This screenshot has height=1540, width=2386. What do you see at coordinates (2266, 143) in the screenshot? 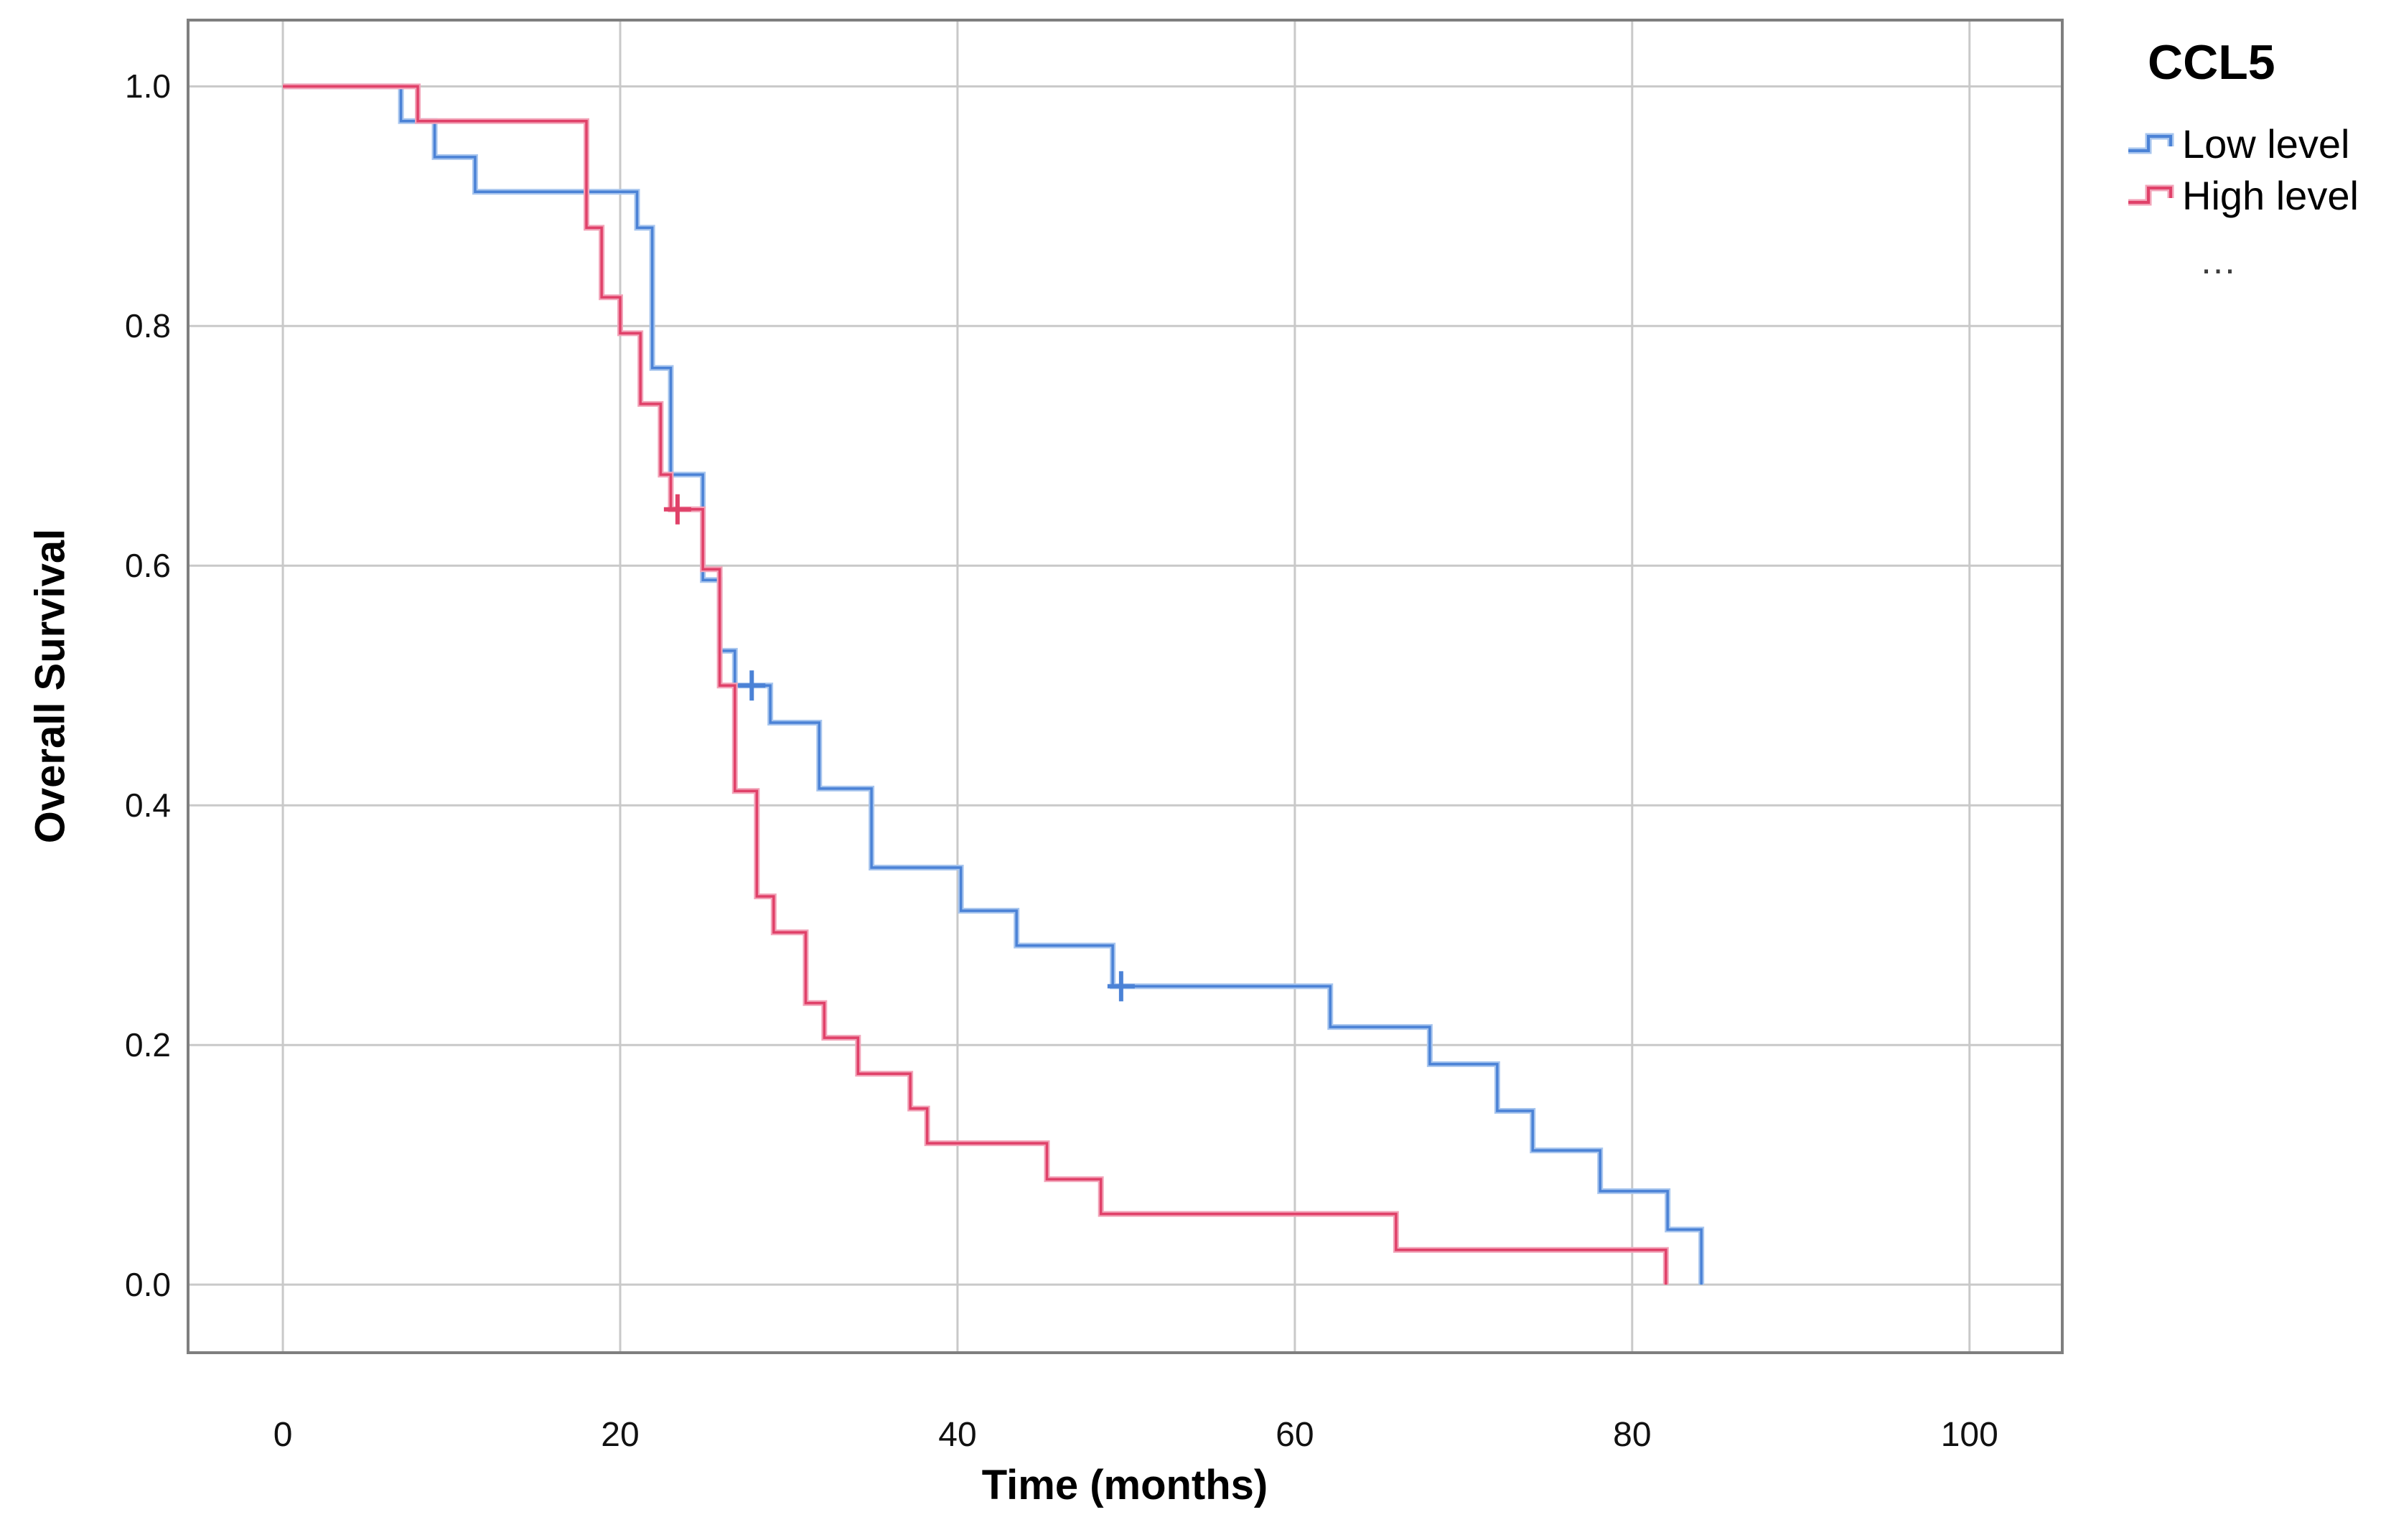
I see `legend-item-label: Low level` at bounding box center [2266, 143].